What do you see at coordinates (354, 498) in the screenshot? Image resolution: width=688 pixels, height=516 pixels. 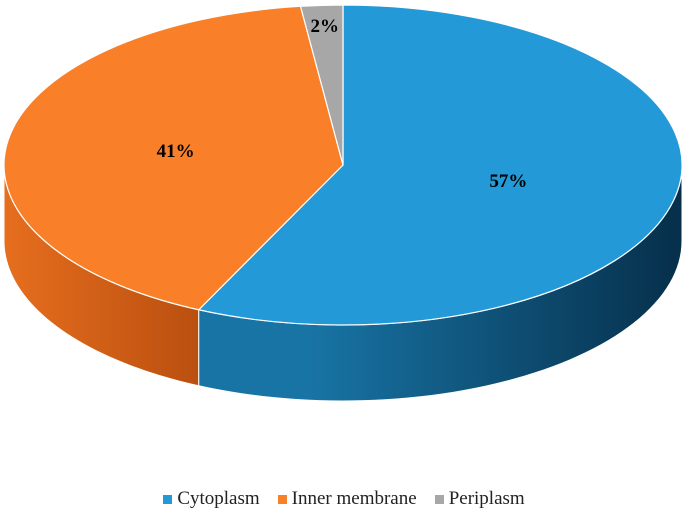 I see `legend-label-inner-membrane: Inner membrane` at bounding box center [354, 498].